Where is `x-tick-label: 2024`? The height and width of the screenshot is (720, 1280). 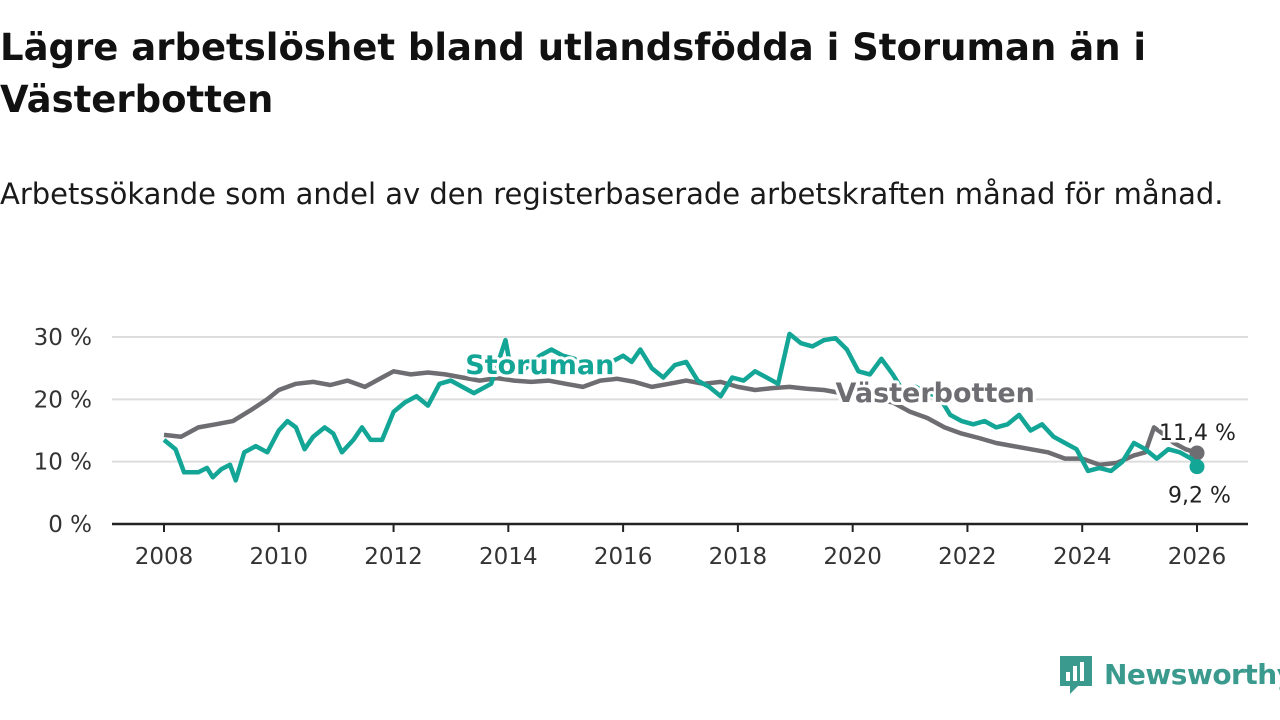 x-tick-label: 2024 is located at coordinates (1082, 557).